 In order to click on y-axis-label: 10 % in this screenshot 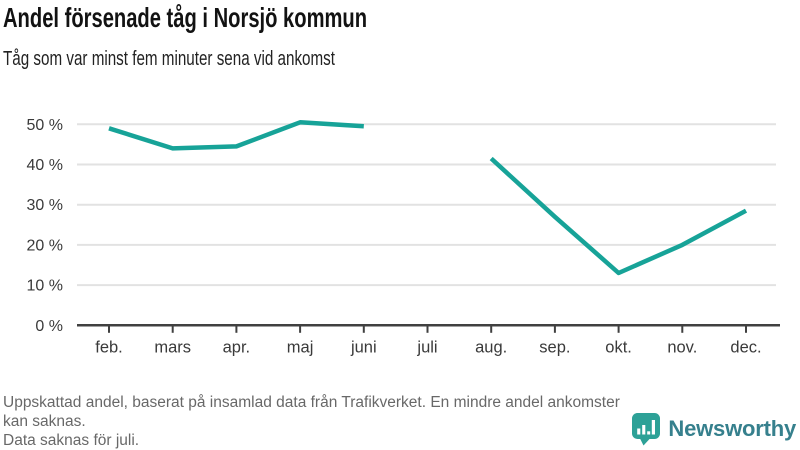, I will do `click(45, 286)`.